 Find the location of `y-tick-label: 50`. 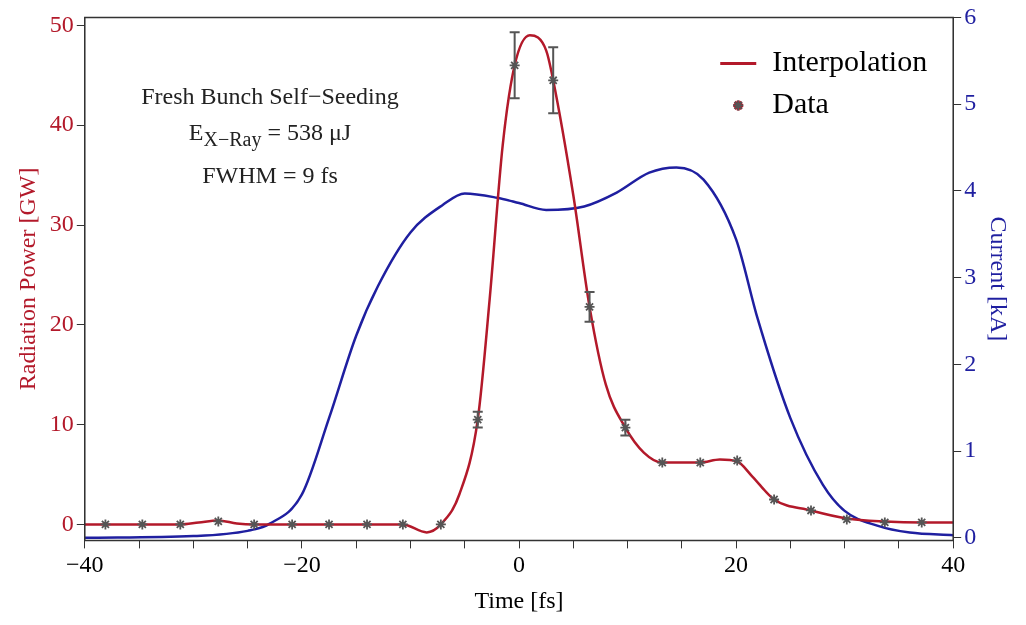

y-tick-label: 50 is located at coordinates (61, 23).